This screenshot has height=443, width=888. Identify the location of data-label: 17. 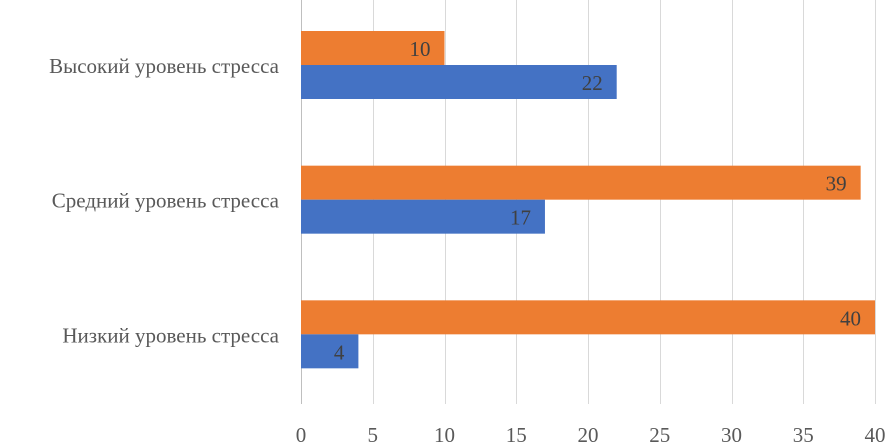
(520, 218).